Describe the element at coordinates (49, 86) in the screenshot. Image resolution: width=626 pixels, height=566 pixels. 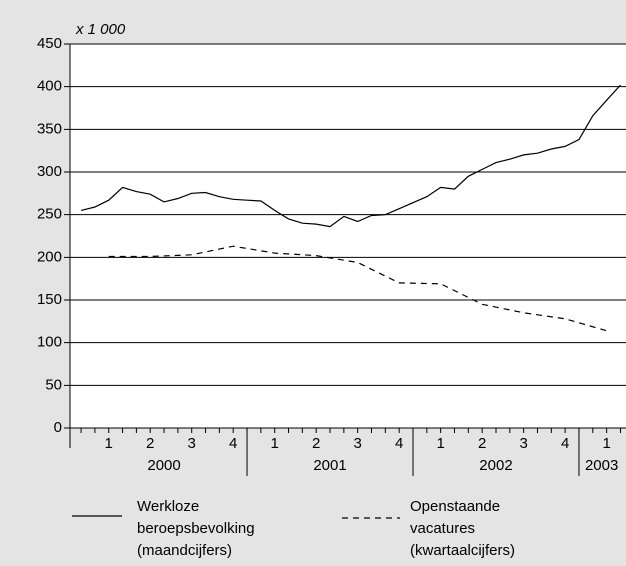
I see `y-tick-label: 400` at that location.